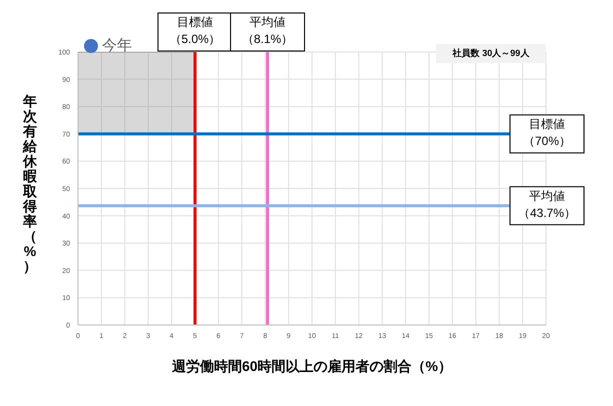 The width and height of the screenshot is (613, 406). I want to click on legend-label: 今年, so click(117, 45).